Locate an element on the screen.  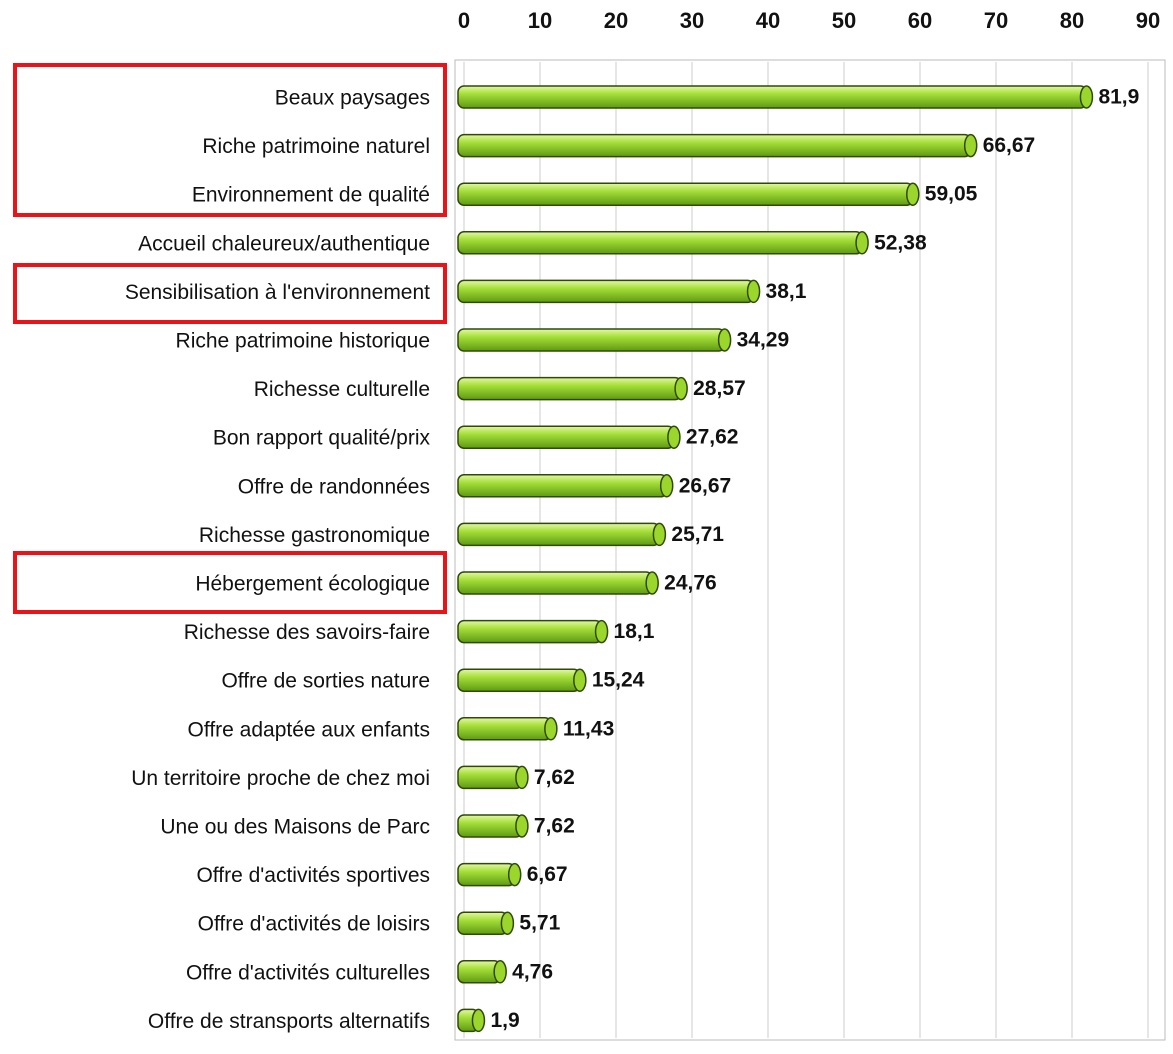
data-label: 38,1 is located at coordinates (786, 291).